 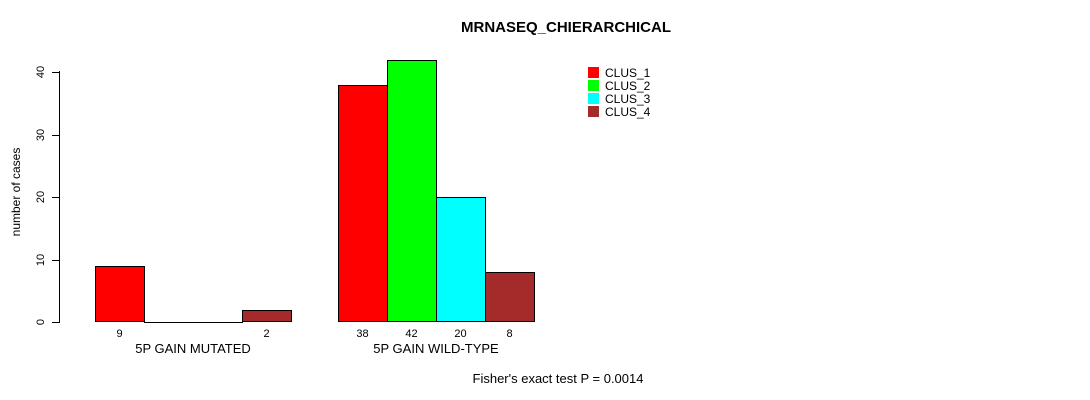 I want to click on bar-value-label: 38, so click(x=362, y=334).